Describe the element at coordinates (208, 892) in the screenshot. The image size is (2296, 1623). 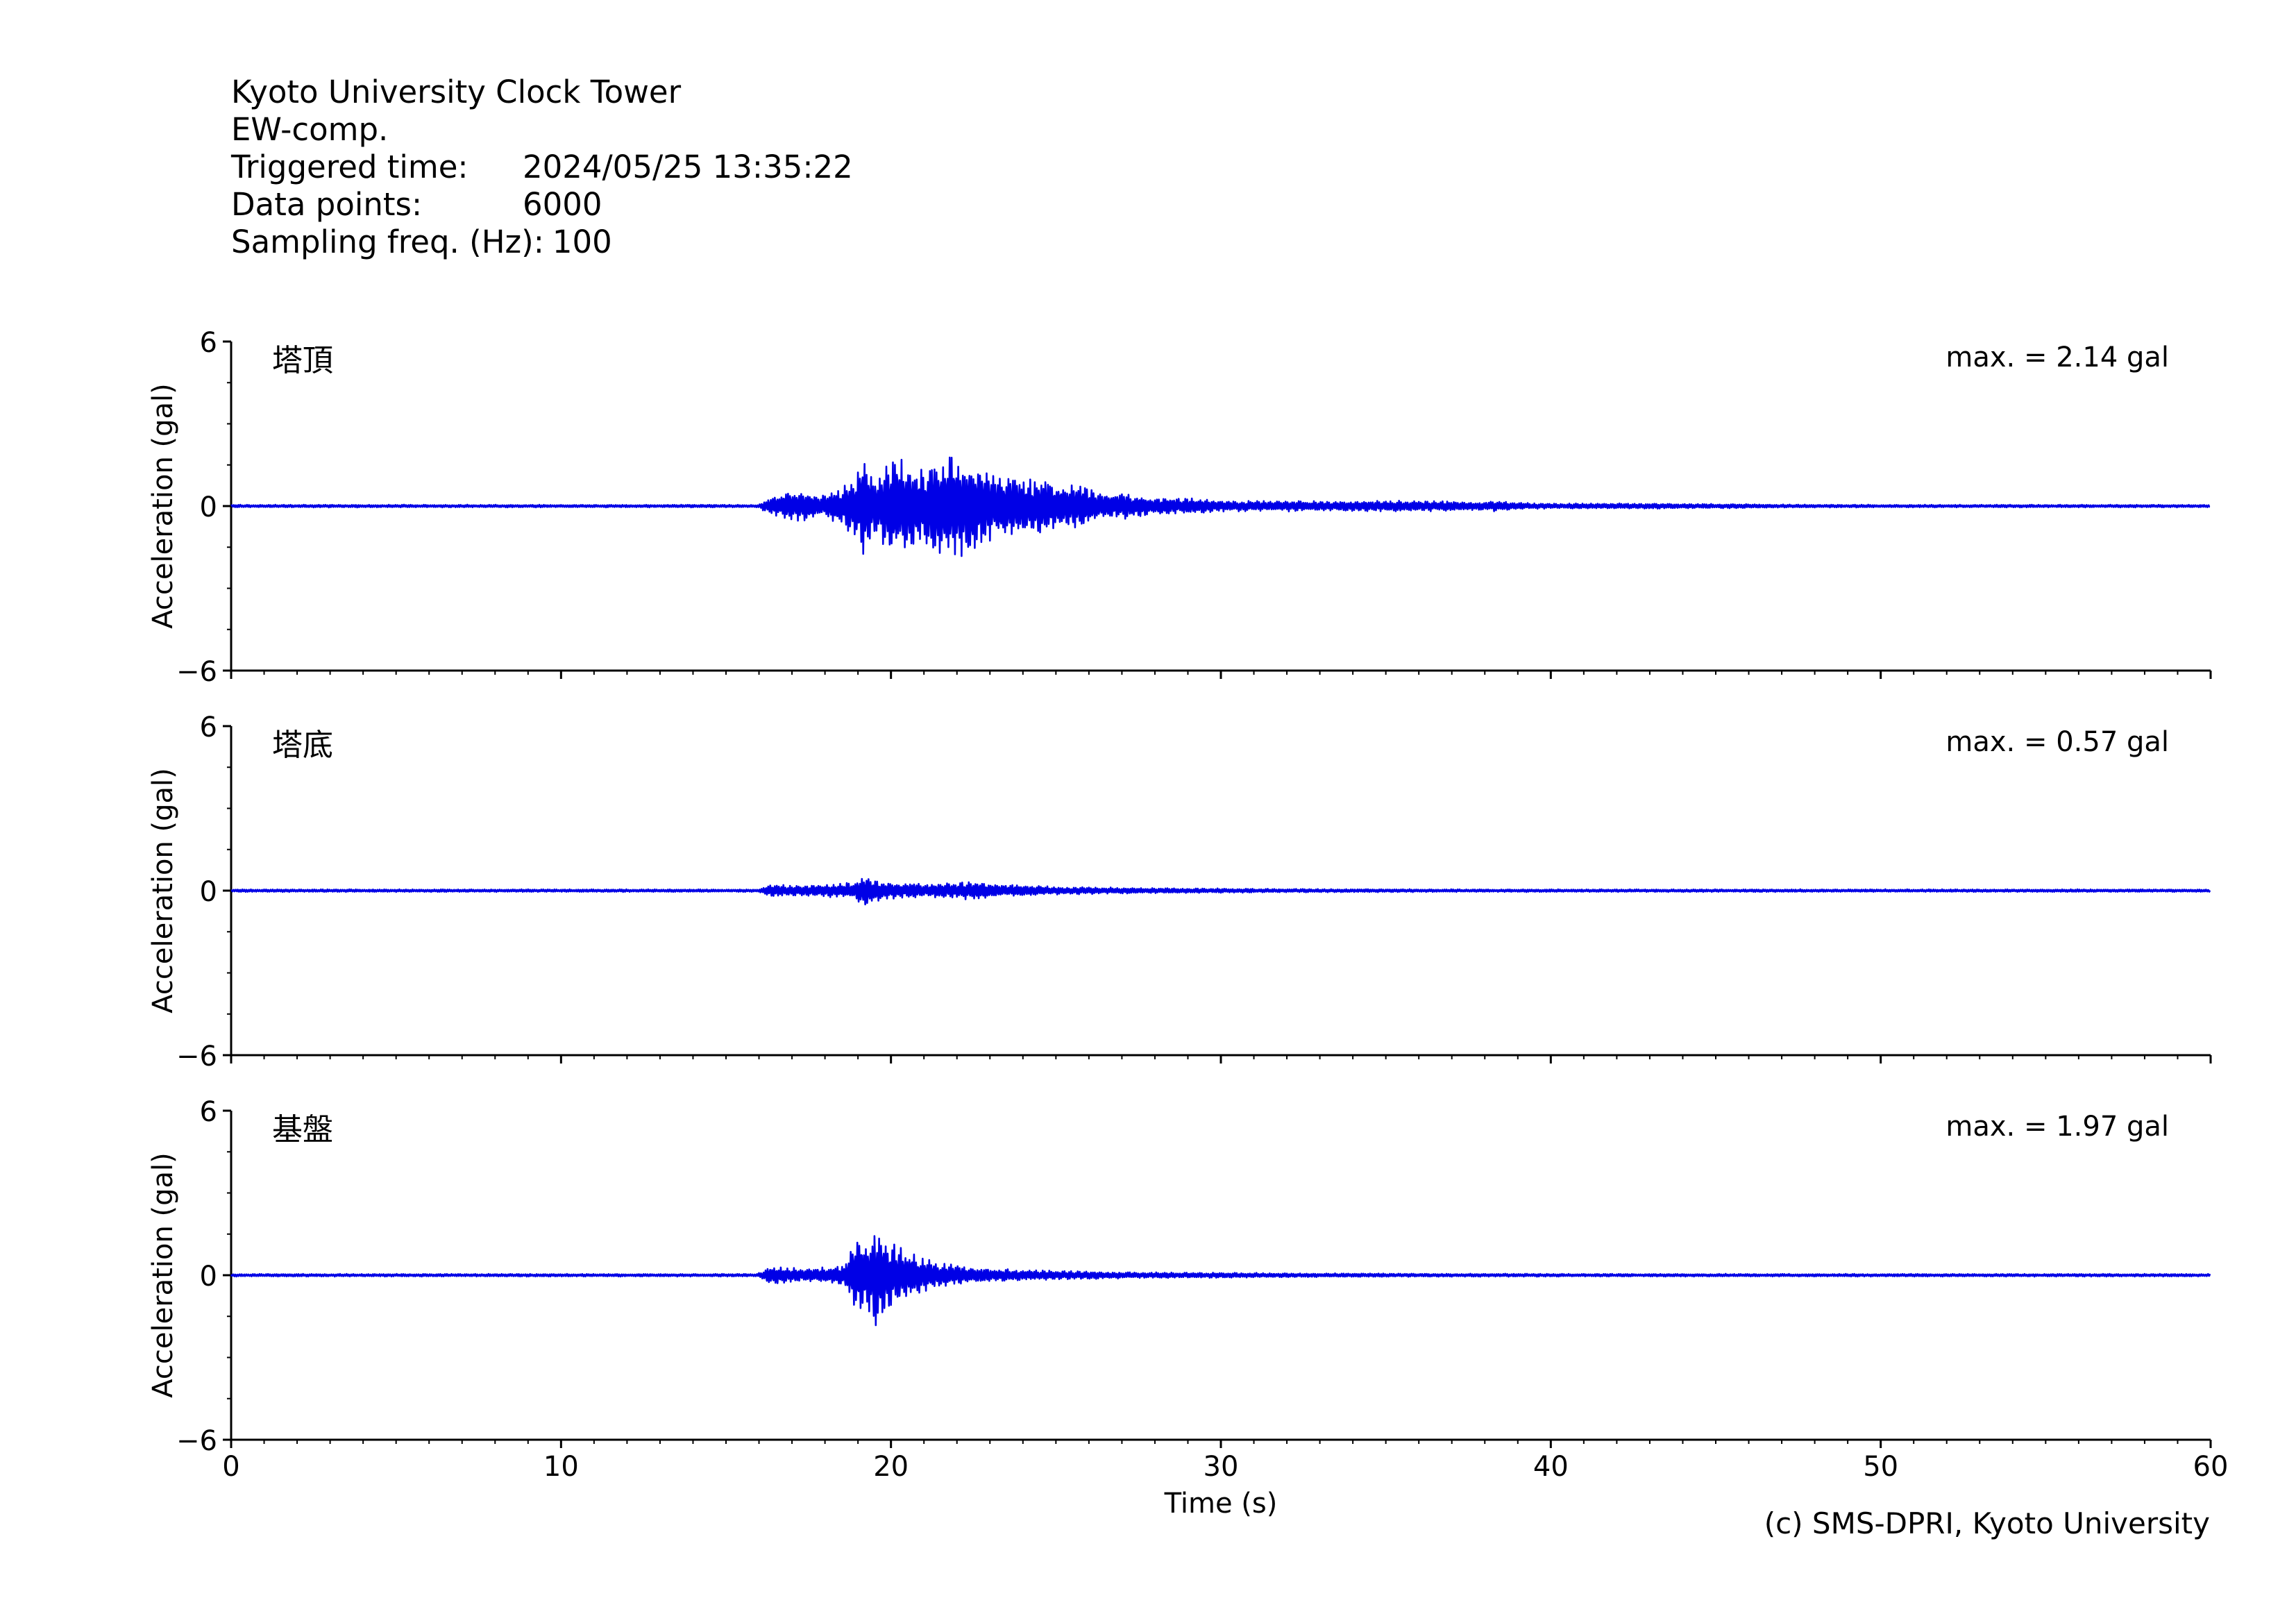
I see `panel-2-y-tick-label: 0` at that location.